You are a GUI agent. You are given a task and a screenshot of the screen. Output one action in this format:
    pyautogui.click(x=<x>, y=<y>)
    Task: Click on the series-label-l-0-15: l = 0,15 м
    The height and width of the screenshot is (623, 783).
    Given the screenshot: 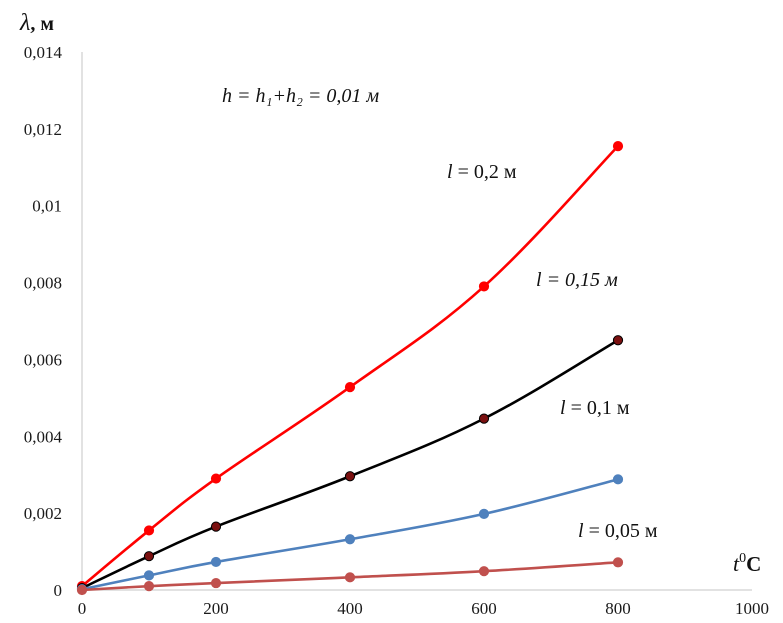 What is the action you would take?
    pyautogui.click(x=577, y=280)
    